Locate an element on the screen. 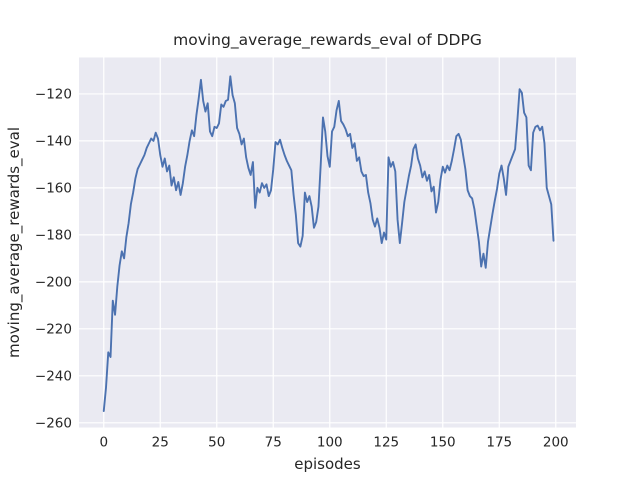 This screenshot has height=480, width=640. x-tick-label: 0 is located at coordinates (103, 443).